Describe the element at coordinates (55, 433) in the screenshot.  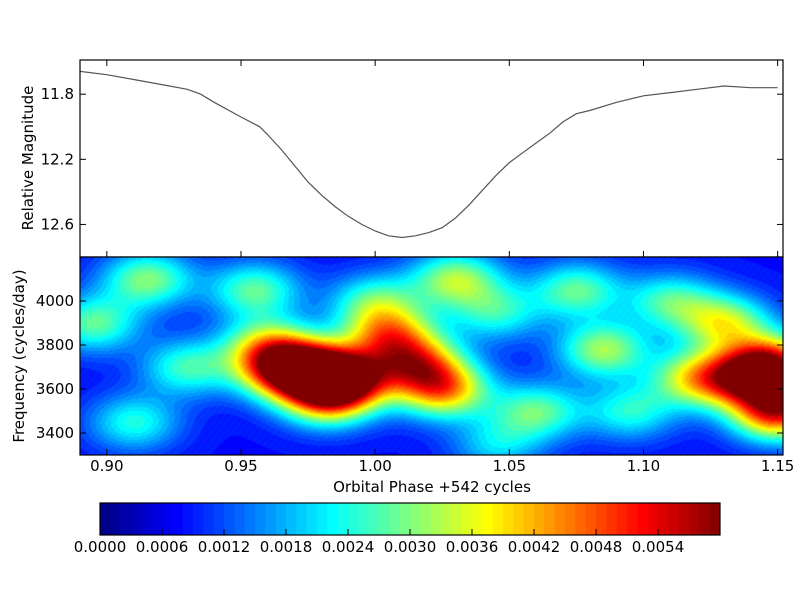
I see `spectrogram-y-tick-label: 3400` at that location.